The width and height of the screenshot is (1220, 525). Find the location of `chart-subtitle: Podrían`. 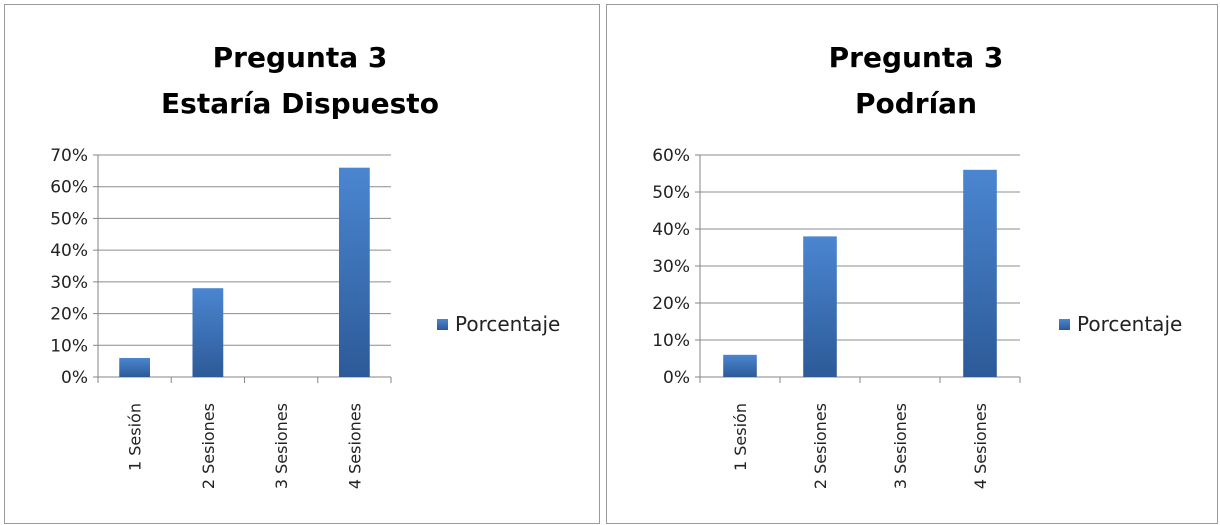

chart-subtitle: Podrían is located at coordinates (916, 103).